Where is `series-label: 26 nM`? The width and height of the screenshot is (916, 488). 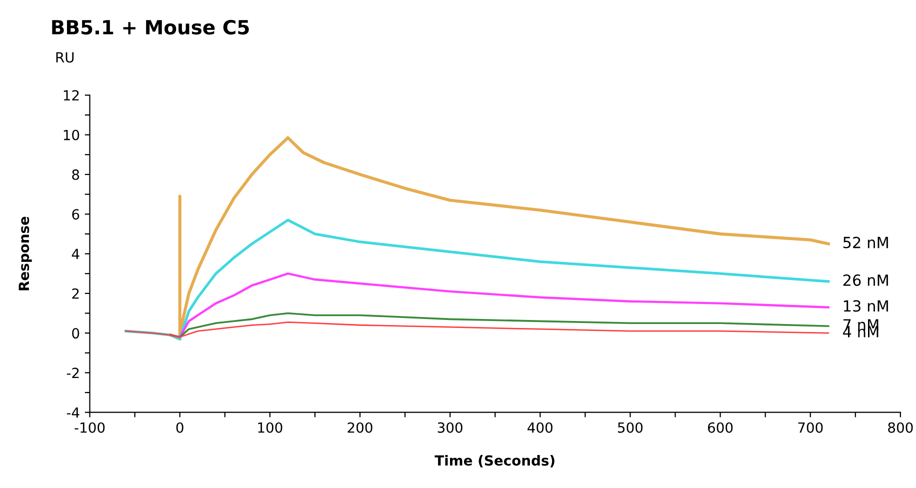 series-label: 26 nM is located at coordinates (865, 280).